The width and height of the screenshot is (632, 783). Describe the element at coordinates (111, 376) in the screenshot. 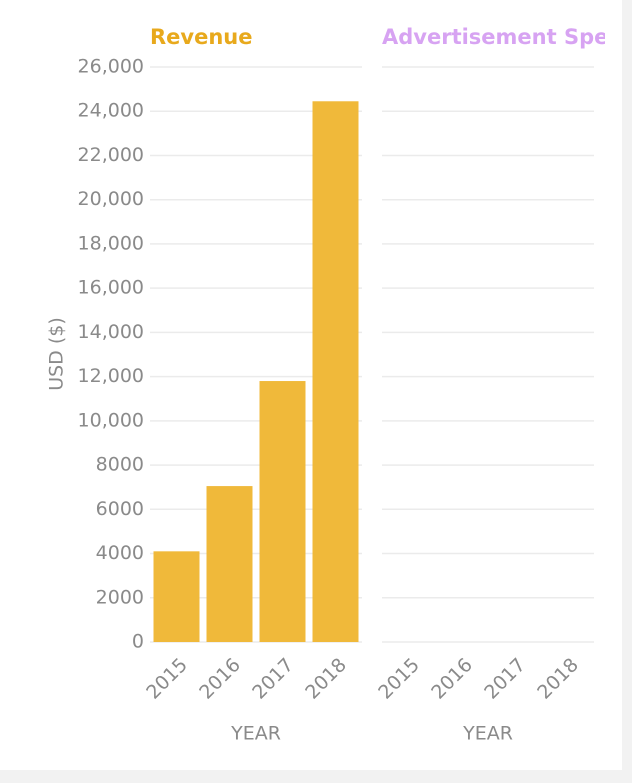

I see `y-tick-label: 12,000` at that location.